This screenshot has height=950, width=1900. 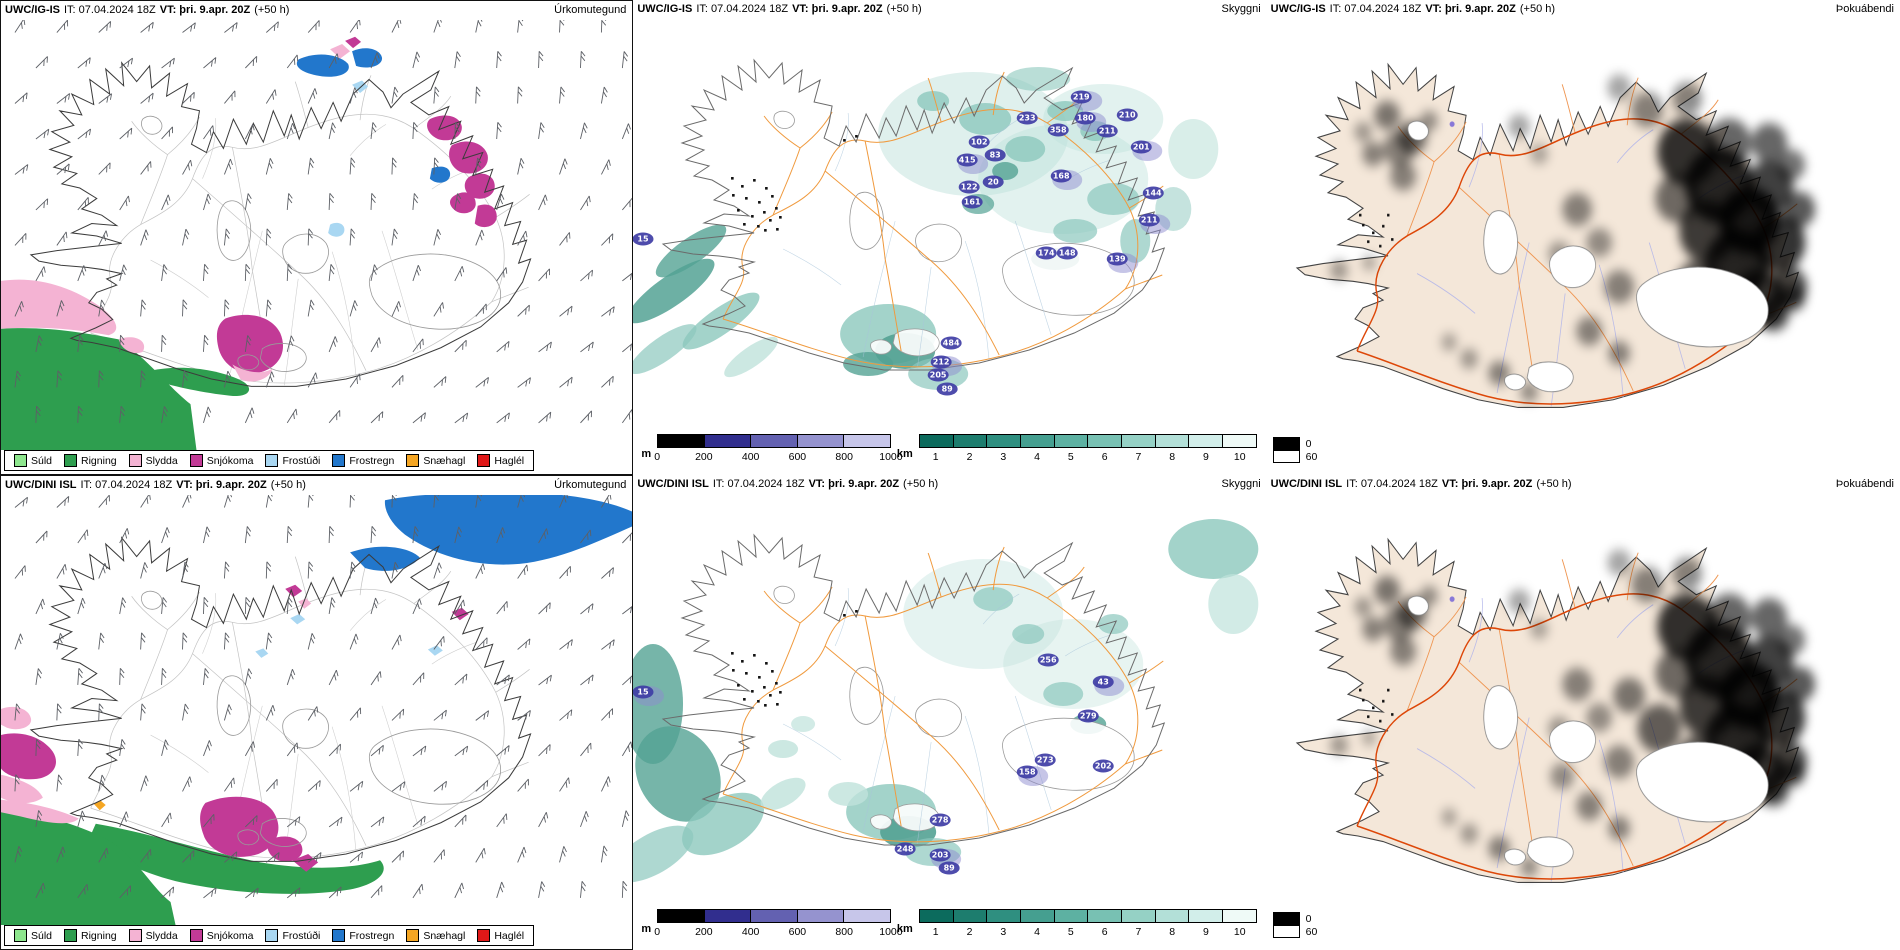 I want to click on colorbar-tick: 1, so click(x=935, y=457).